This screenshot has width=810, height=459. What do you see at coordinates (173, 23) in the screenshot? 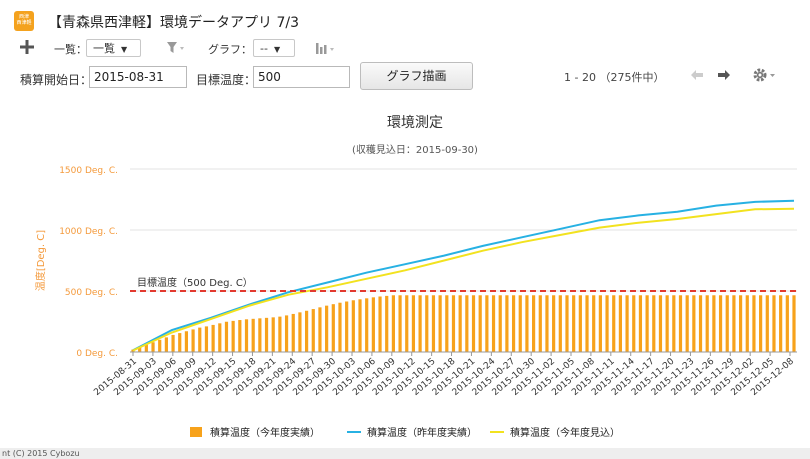
I see `page-title: 【青森県西津軽】環境データアプリ 7/3` at bounding box center [173, 23].